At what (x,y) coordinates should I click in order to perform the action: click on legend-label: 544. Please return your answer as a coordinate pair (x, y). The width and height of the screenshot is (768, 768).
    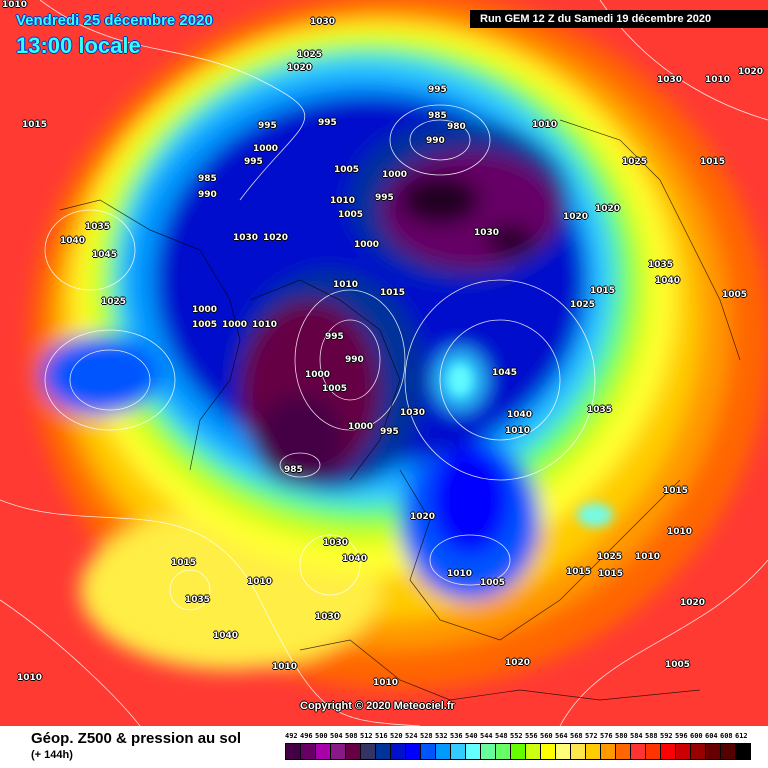
    Looking at the image, I should click on (486, 736).